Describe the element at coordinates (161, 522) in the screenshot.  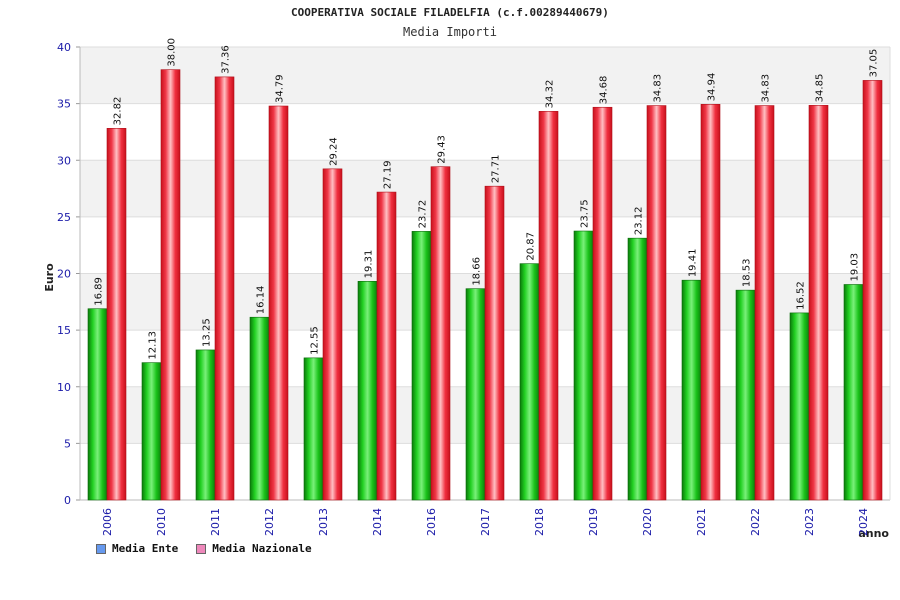
I see `x-tick-label: 2010` at that location.